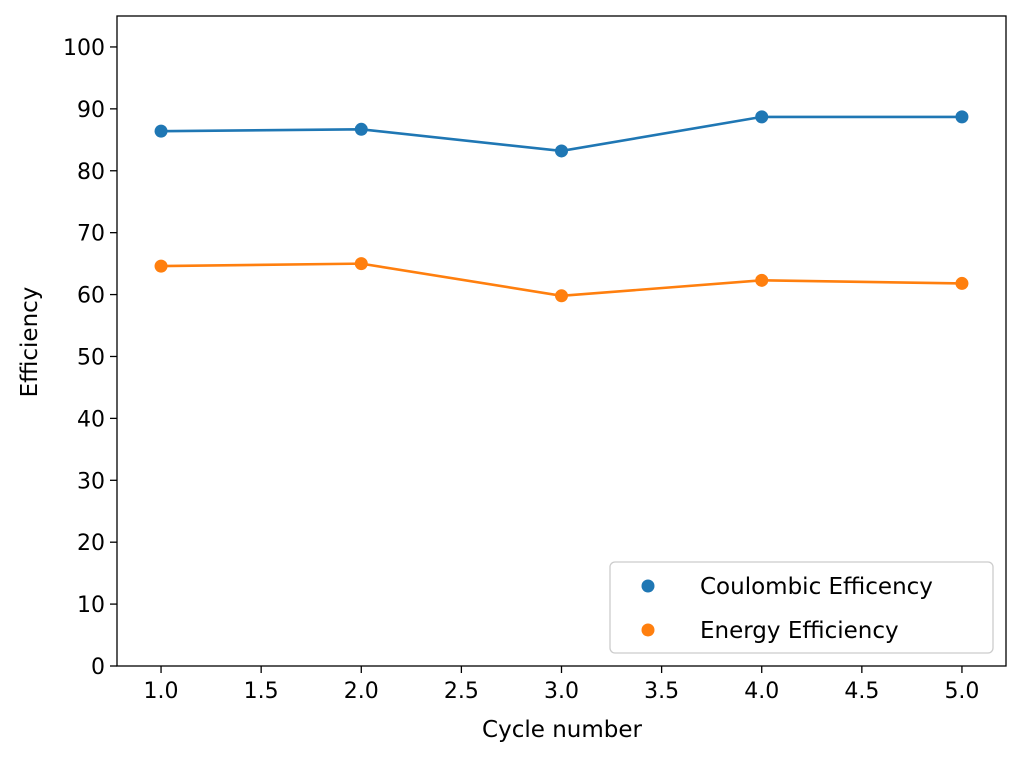 This screenshot has height=758, width=1024. I want to click on y-tick-label: 0, so click(98, 667).